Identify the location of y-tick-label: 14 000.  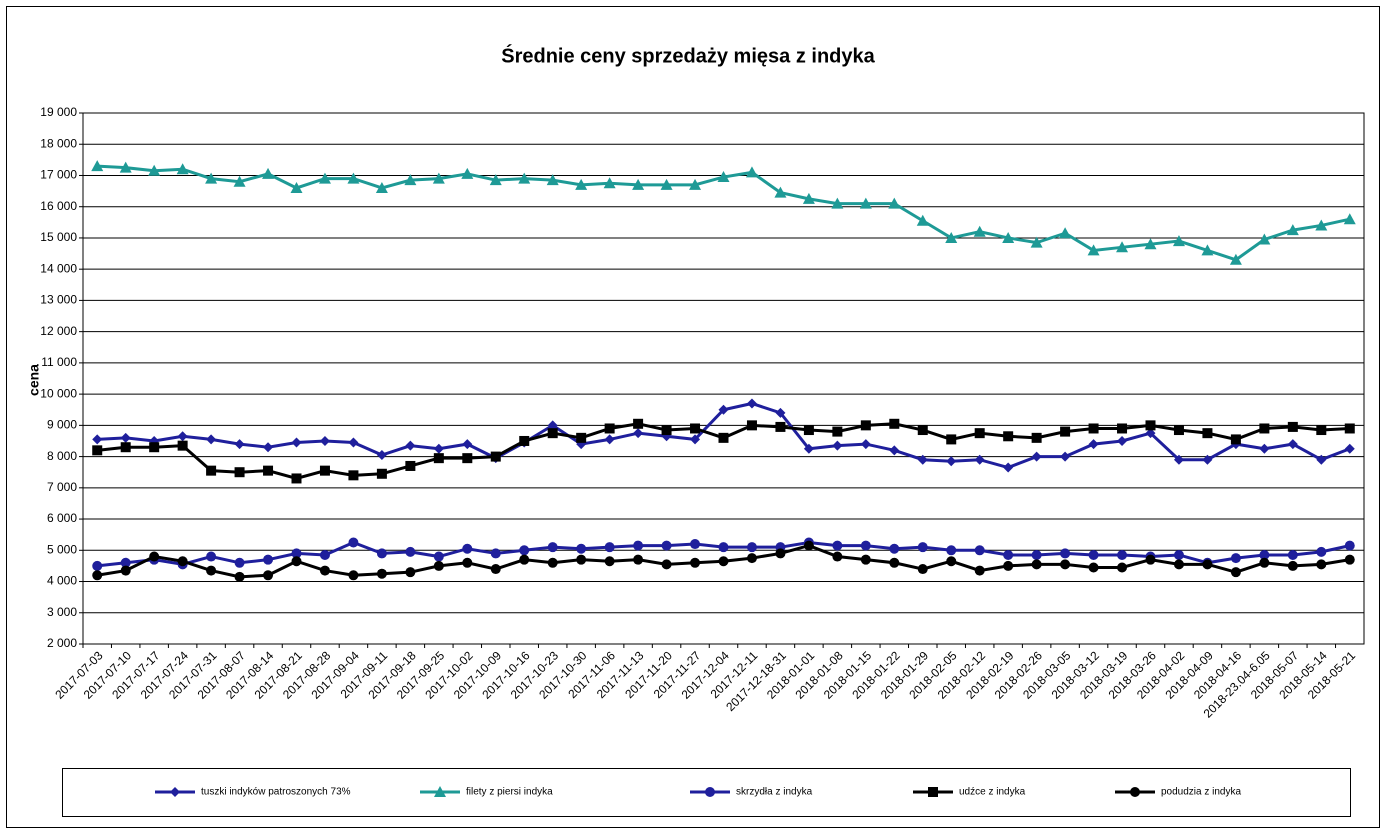
(58, 268).